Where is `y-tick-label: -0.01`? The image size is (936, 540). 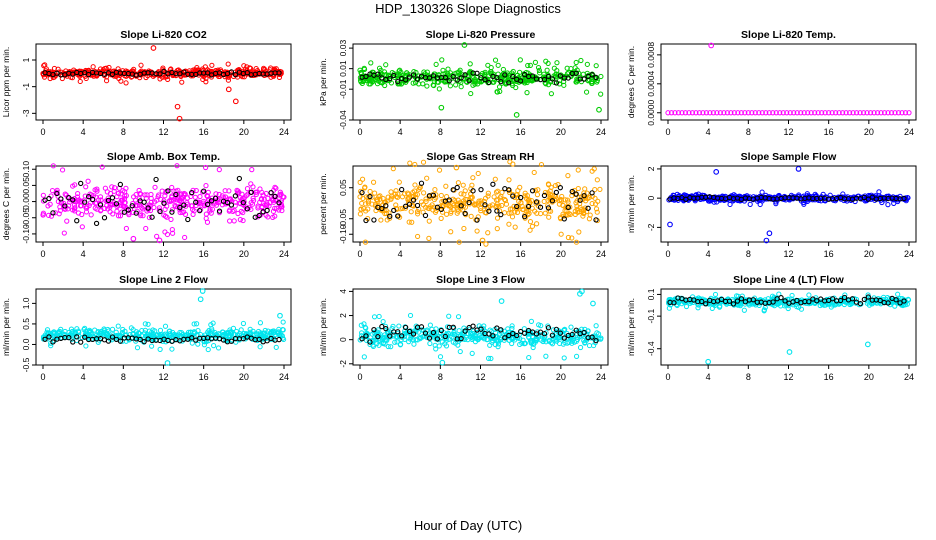
y-tick-label: -0.01 is located at coordinates (343, 89).